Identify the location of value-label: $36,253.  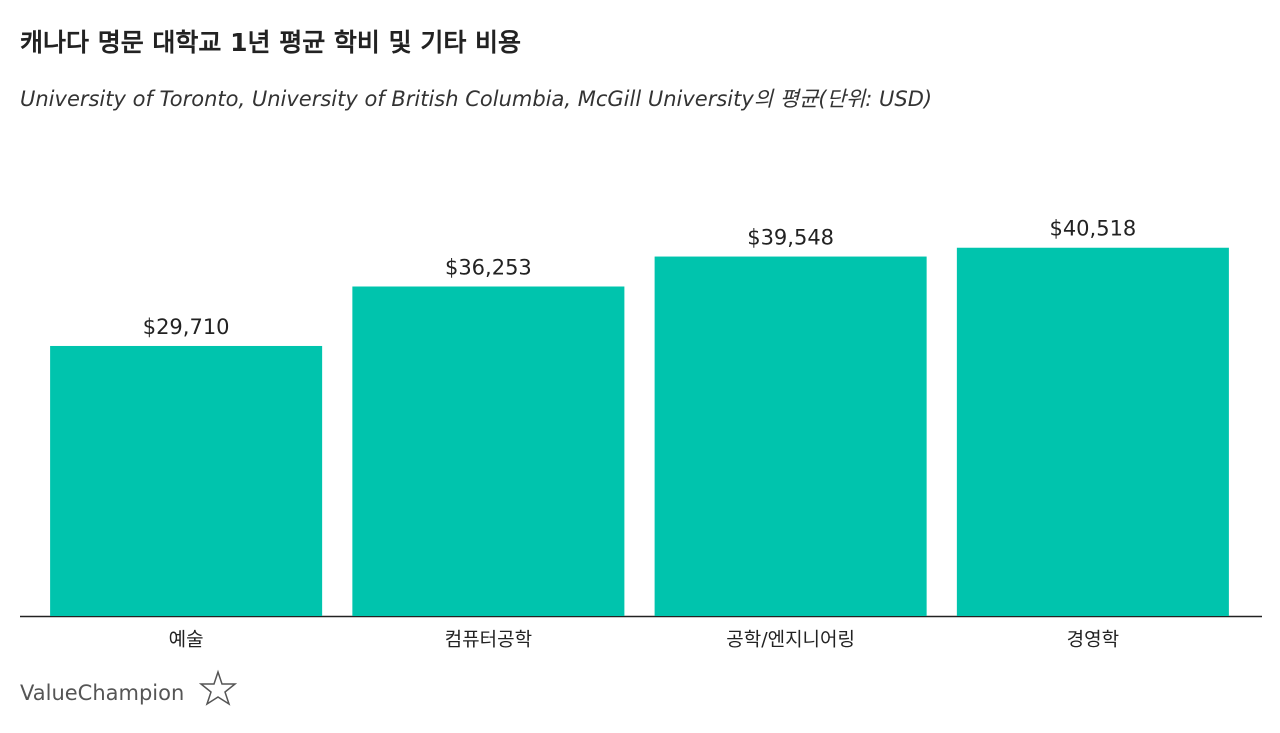
(488, 268).